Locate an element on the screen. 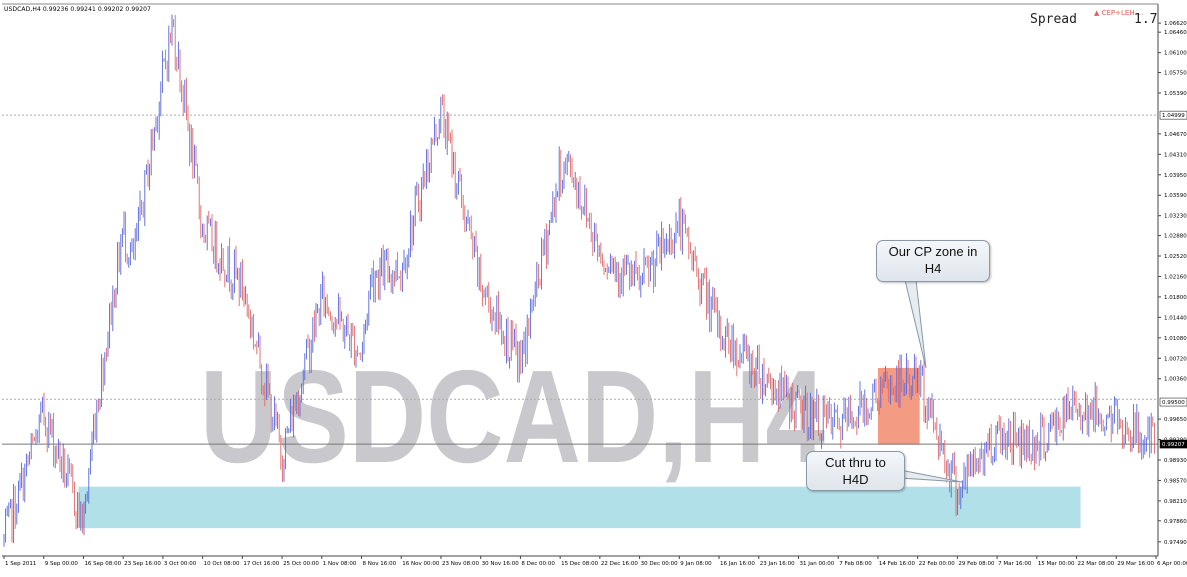 The image size is (1187, 577). price-label: 0.99207 is located at coordinates (1173, 445).